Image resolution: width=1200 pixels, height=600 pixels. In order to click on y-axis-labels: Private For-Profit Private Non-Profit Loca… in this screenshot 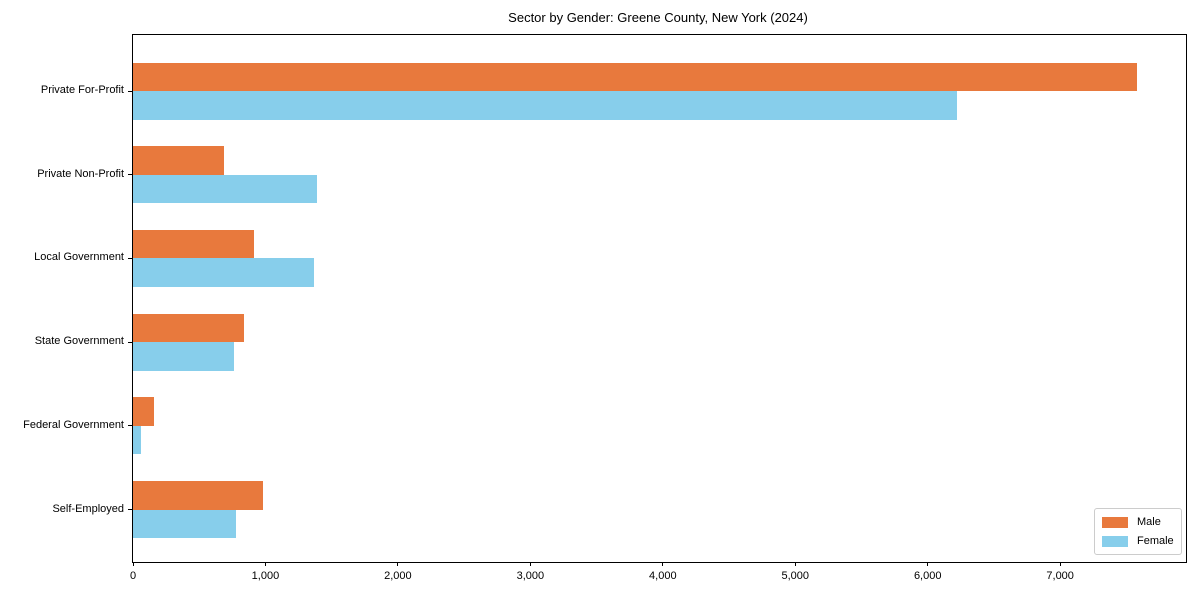, I will do `click(62, 297)`.